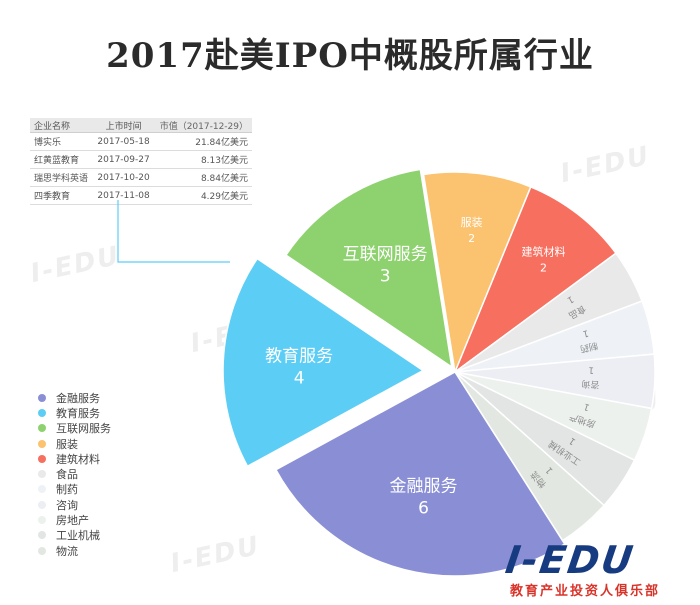 The width and height of the screenshot is (700, 605). I want to click on legend-item: 互联网服务, so click(74, 428).